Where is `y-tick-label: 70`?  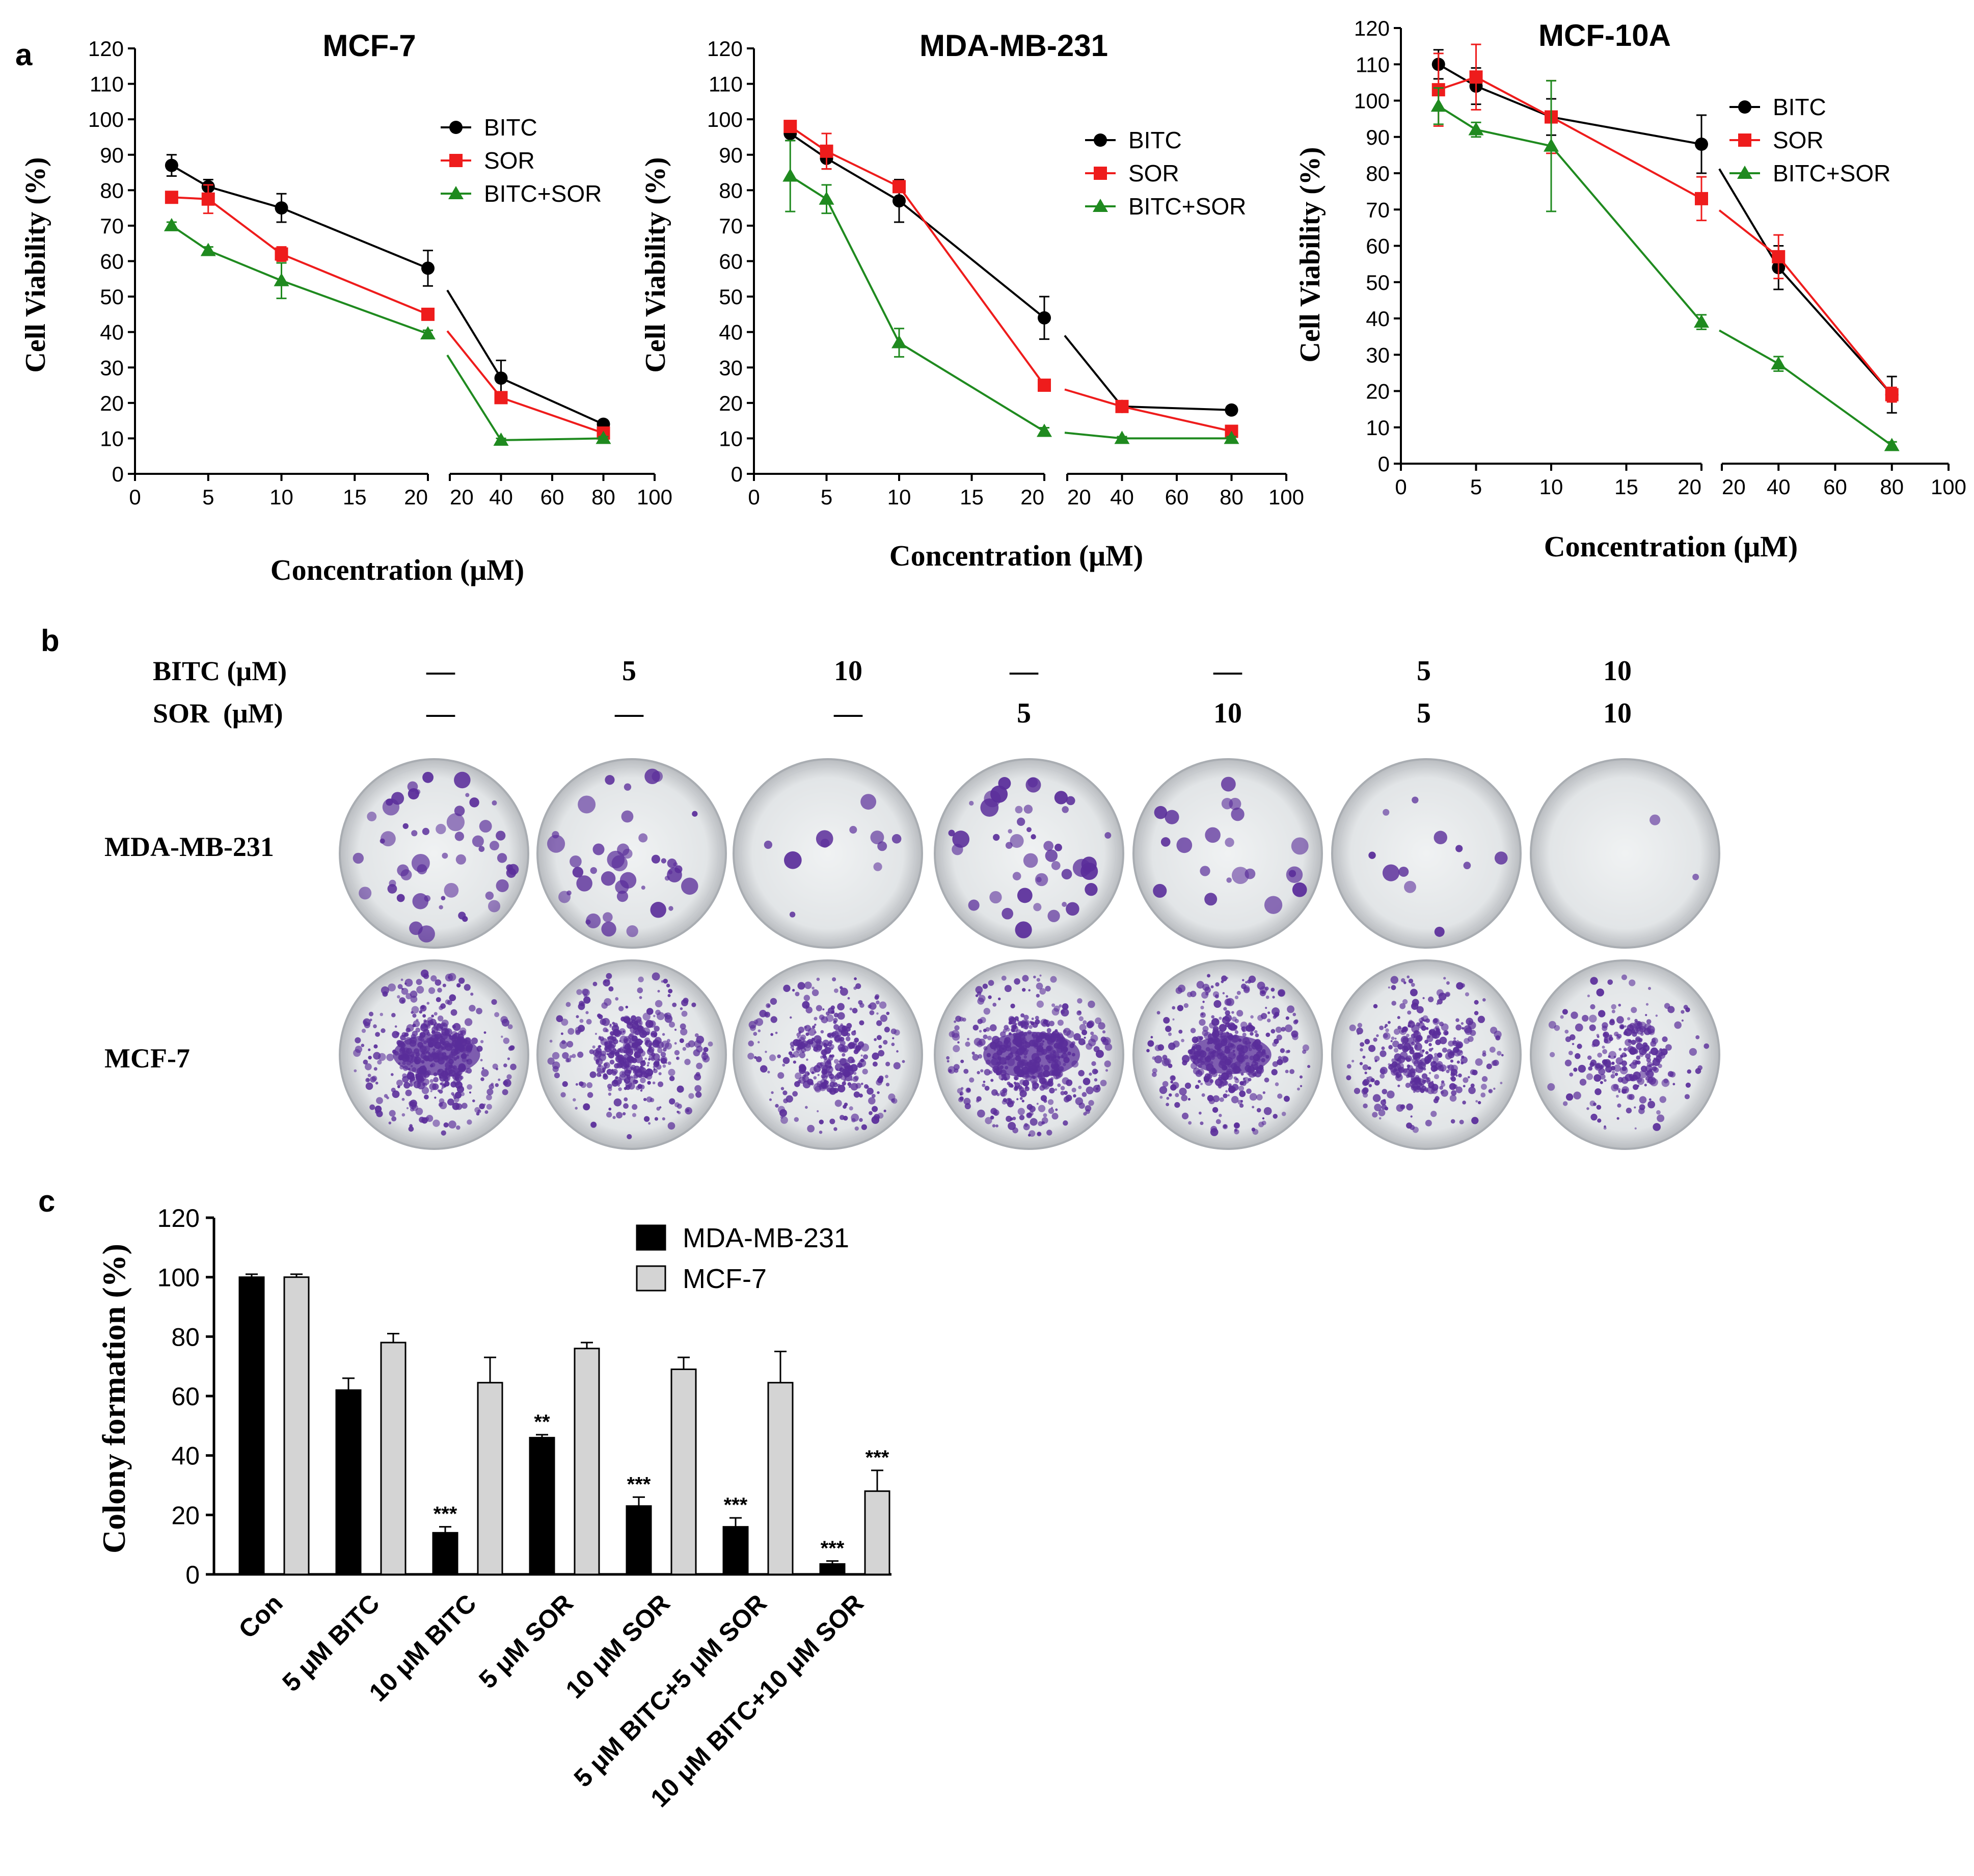 y-tick-label: 70 is located at coordinates (1378, 210).